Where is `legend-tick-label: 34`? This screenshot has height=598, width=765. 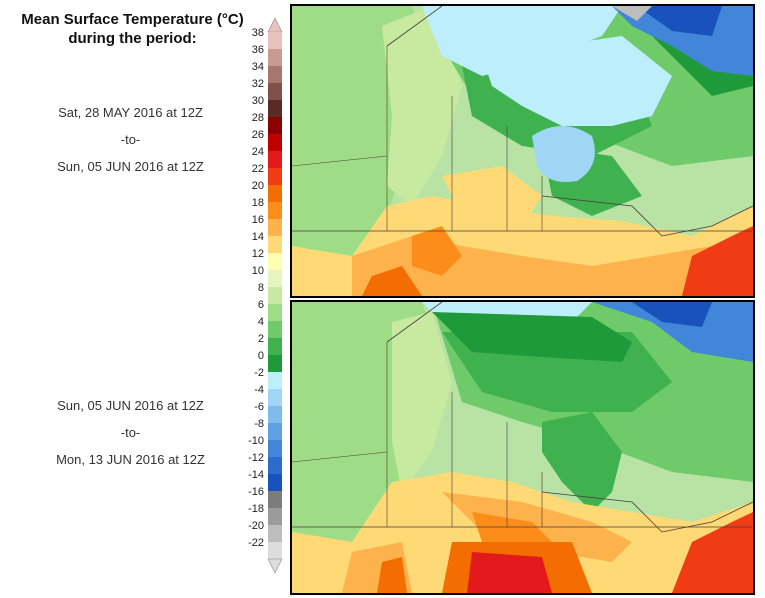
legend-tick-label: 34 is located at coordinates (258, 67).